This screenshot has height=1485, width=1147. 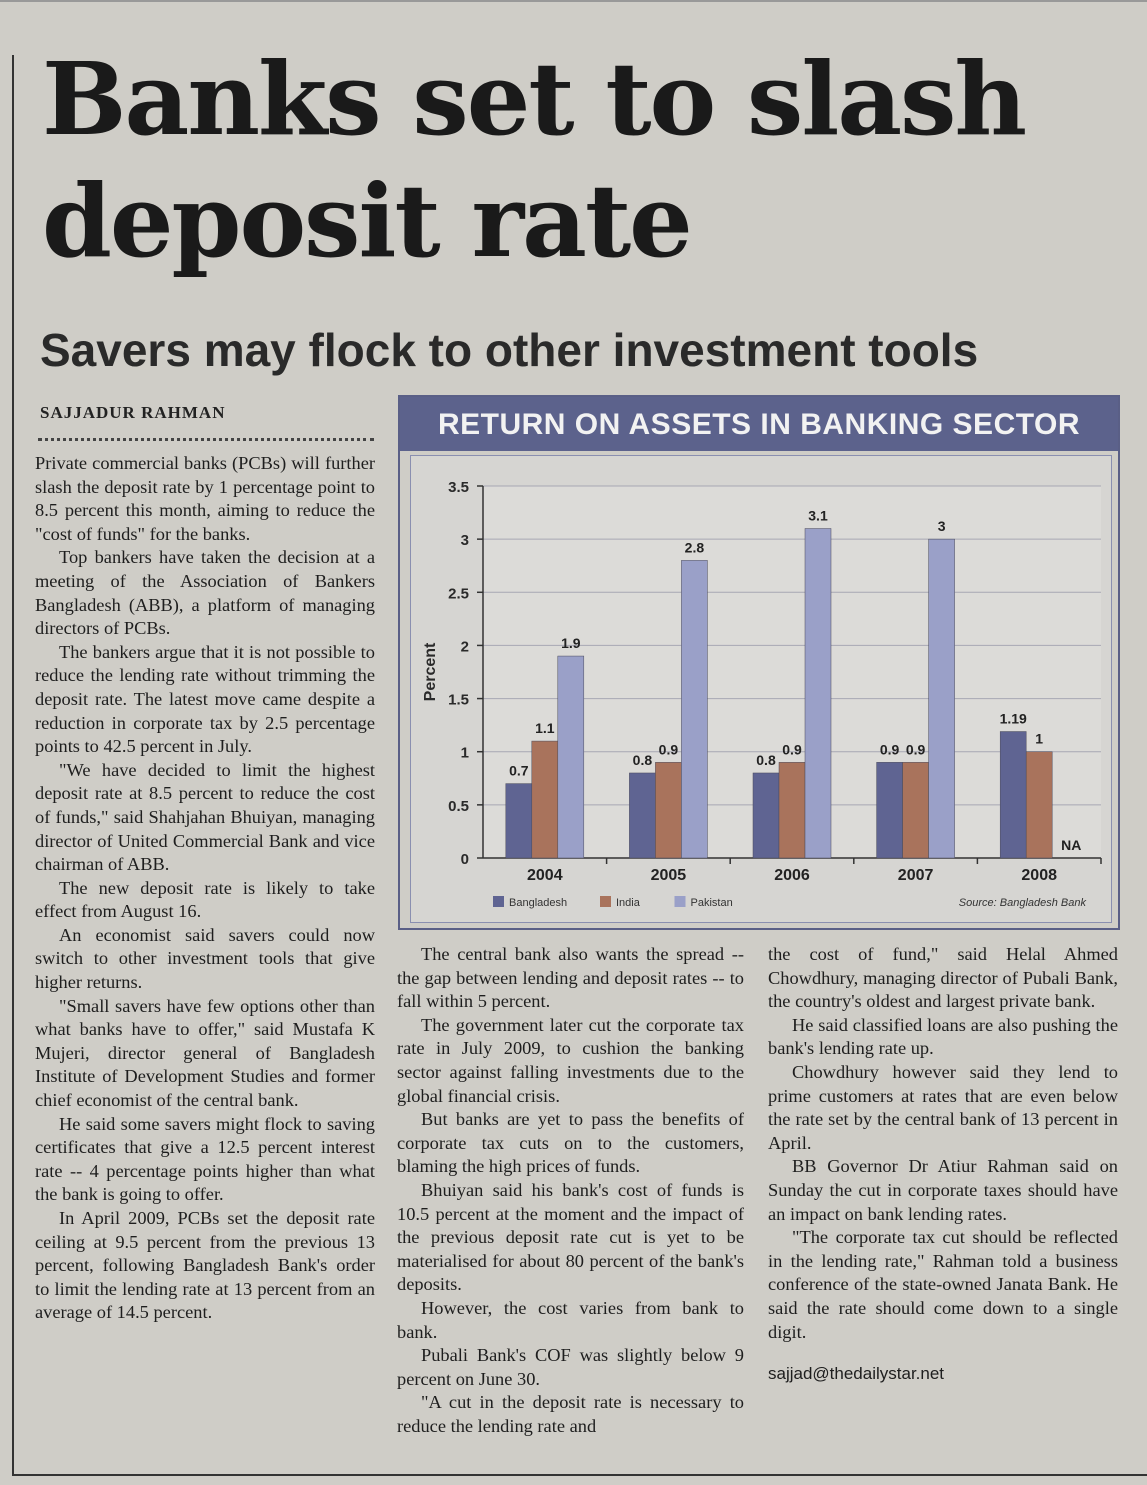 I want to click on x-tick-label: 2007, so click(x=916, y=875).